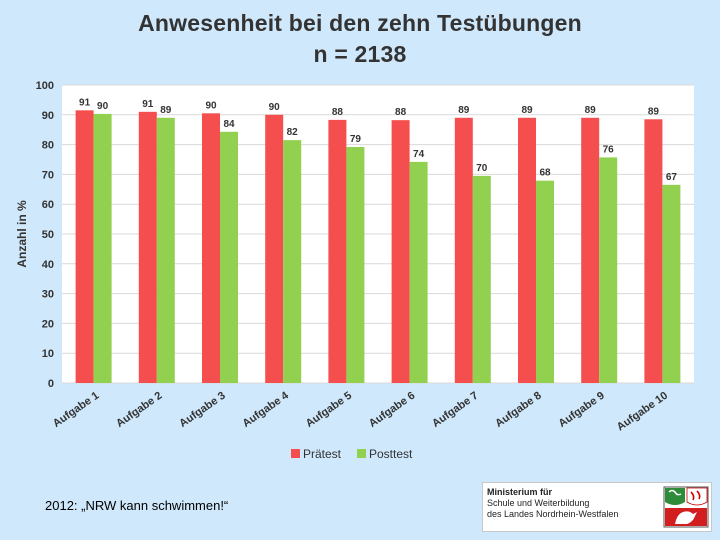 The width and height of the screenshot is (720, 540). Describe the element at coordinates (538, 503) in the screenshot. I see `logo-line-2: Schule und Weiterbildung` at that location.